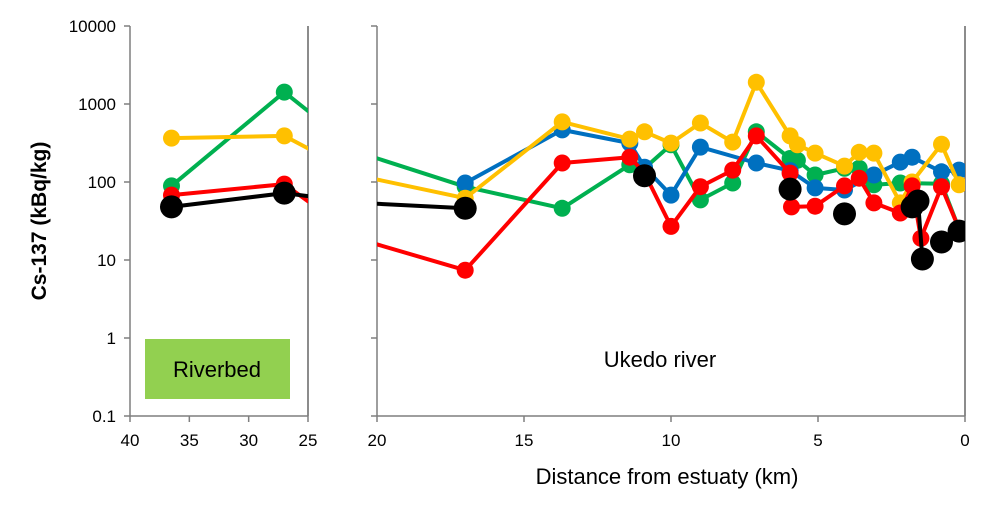  What do you see at coordinates (130, 440) in the screenshot?
I see `x-tick-label: 40` at bounding box center [130, 440].